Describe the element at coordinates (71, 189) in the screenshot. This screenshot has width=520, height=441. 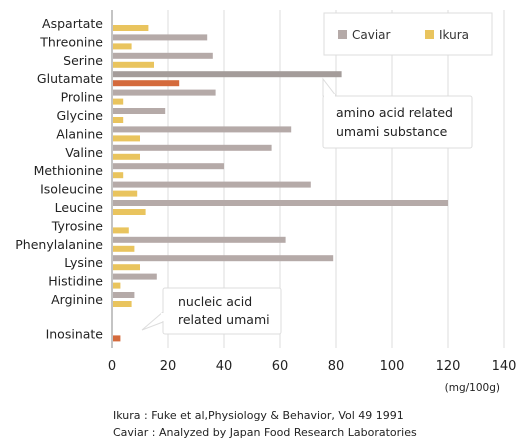
I see `category-label: Isoleucine` at that location.